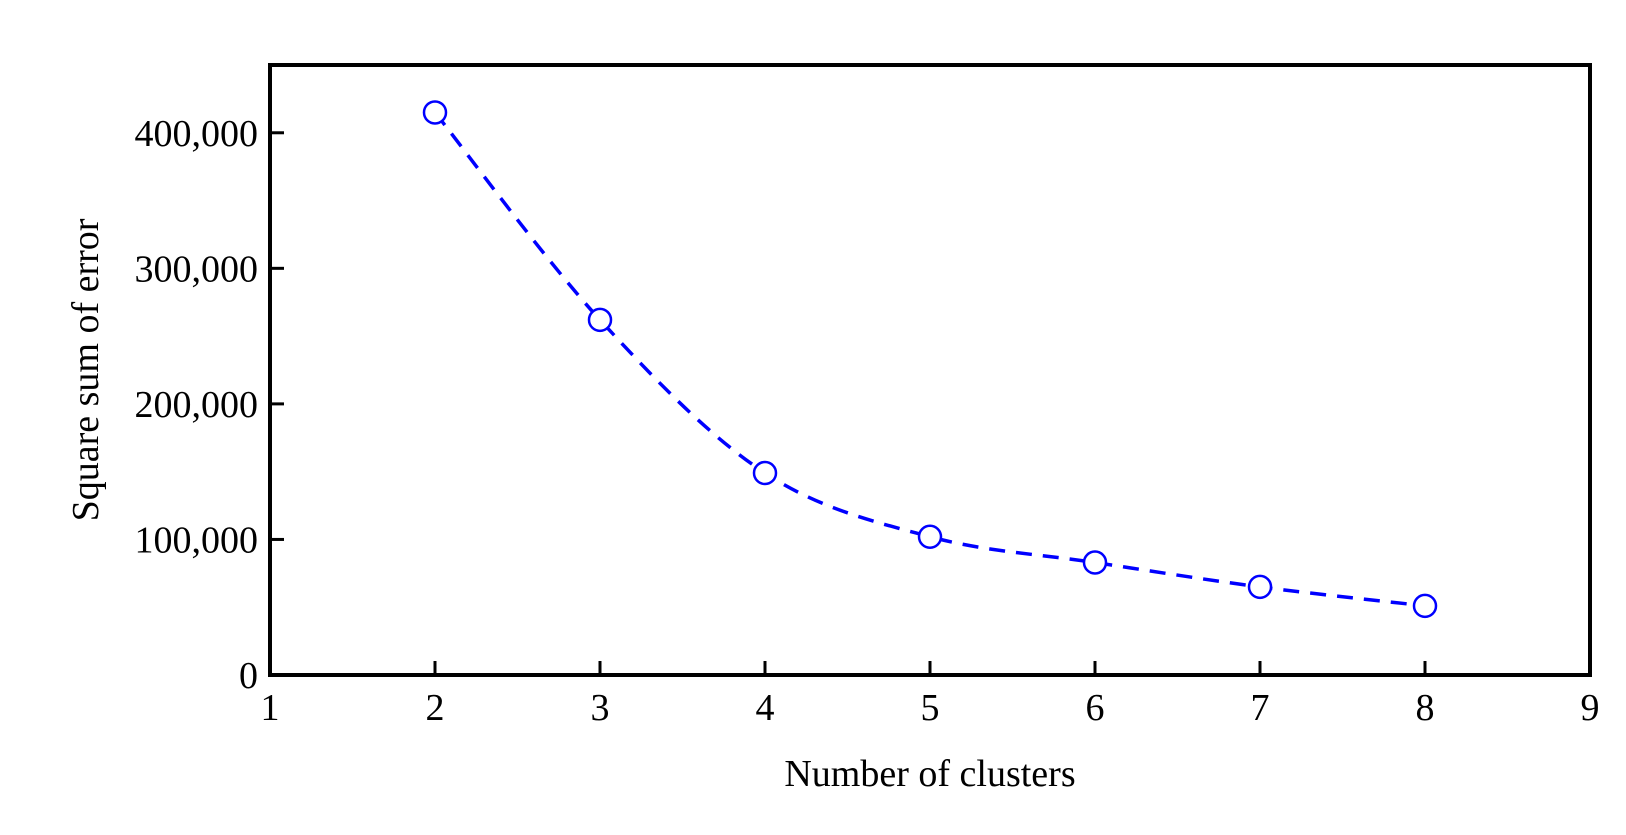 This screenshot has width=1626, height=835. Describe the element at coordinates (929, 774) in the screenshot. I see `x-axis-title: Number of clusters` at that location.